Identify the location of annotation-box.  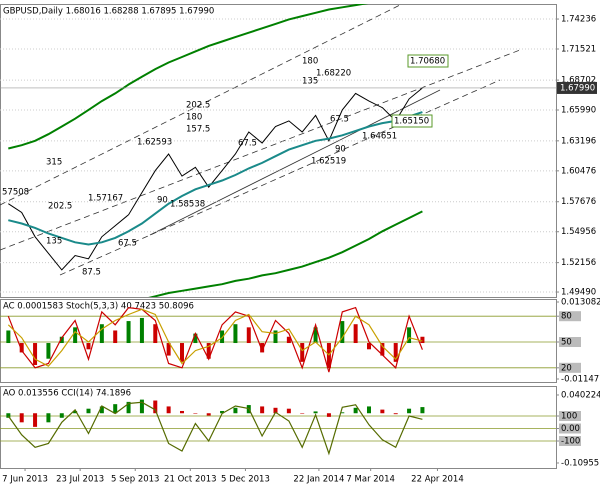
(428, 61).